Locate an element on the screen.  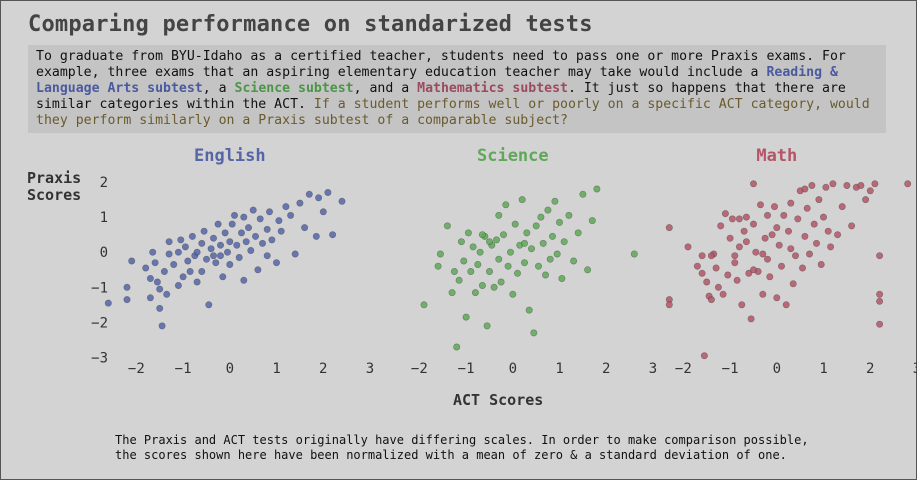
panel-title-math: Math is located at coordinates (776, 156).